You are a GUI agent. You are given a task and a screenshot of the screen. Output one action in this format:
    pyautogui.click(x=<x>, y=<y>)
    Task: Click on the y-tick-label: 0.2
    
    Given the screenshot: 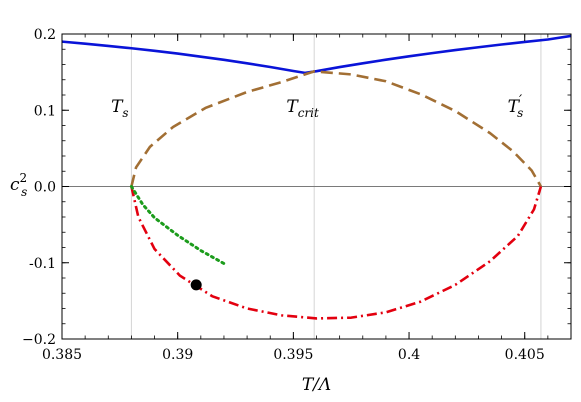 What is the action you would take?
    pyautogui.click(x=45, y=35)
    